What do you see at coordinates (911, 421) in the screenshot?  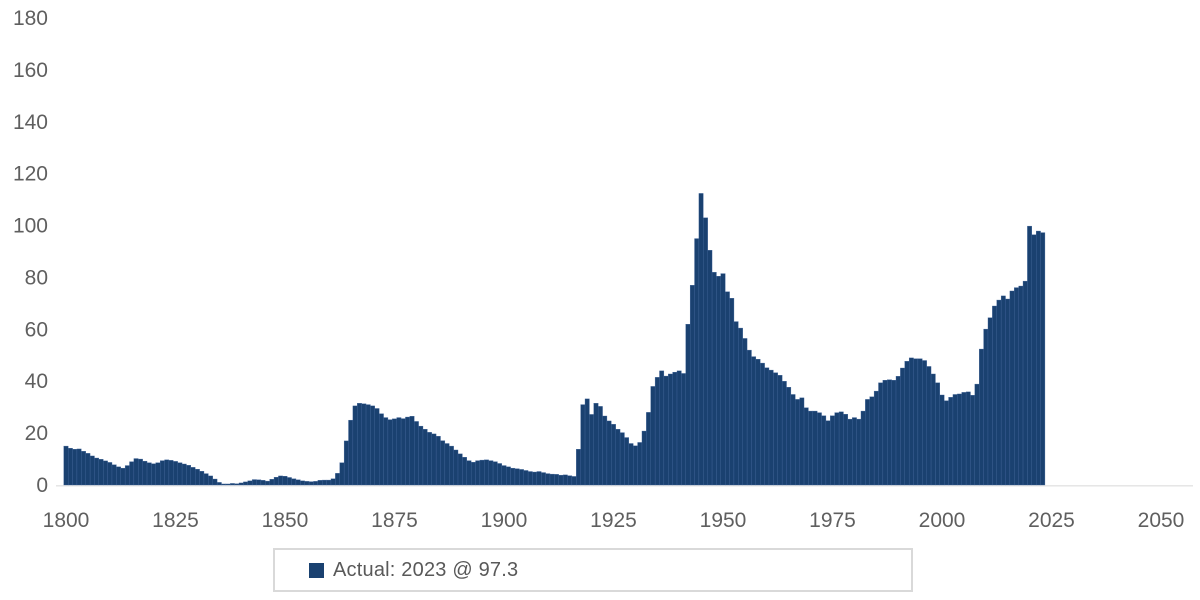 I see `bar-1993` at bounding box center [911, 421].